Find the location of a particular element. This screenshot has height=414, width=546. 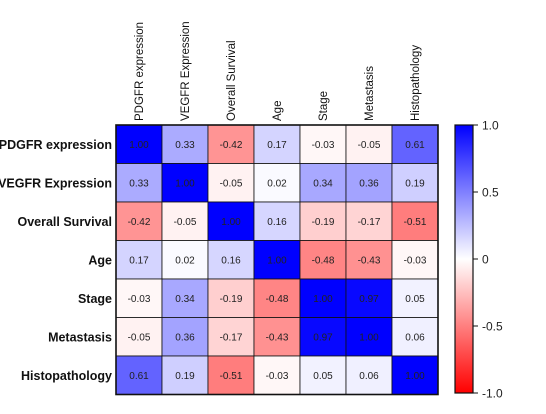

colorbar-tick-label: 0 is located at coordinates (485, 260).